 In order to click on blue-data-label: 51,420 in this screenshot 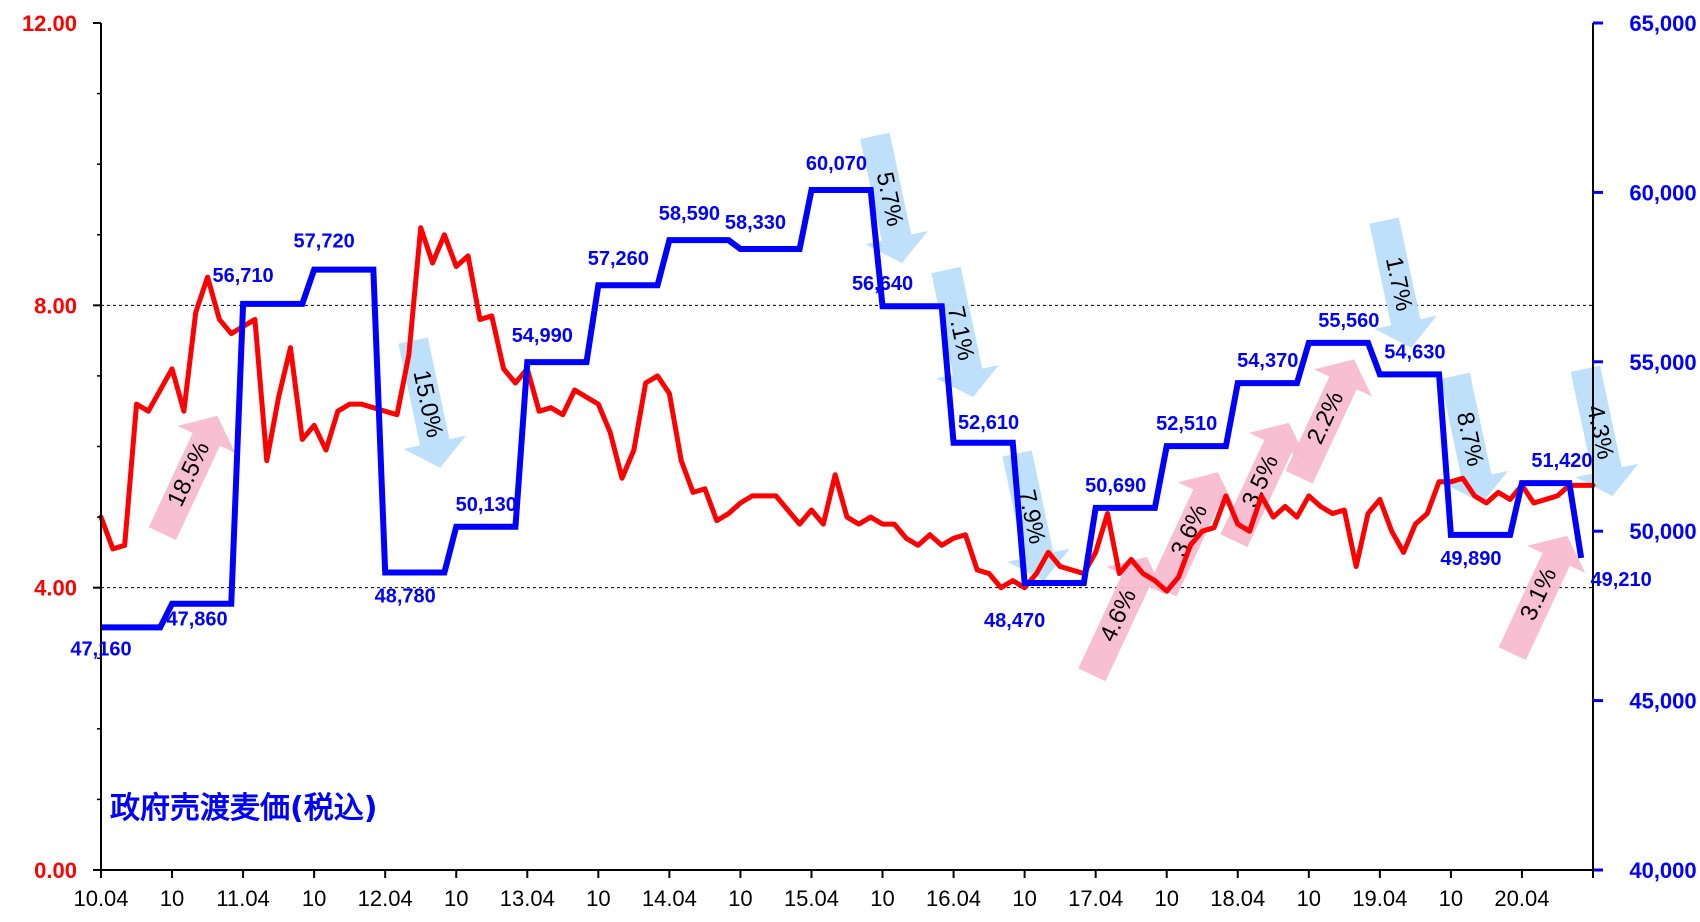, I will do `click(1561, 461)`.